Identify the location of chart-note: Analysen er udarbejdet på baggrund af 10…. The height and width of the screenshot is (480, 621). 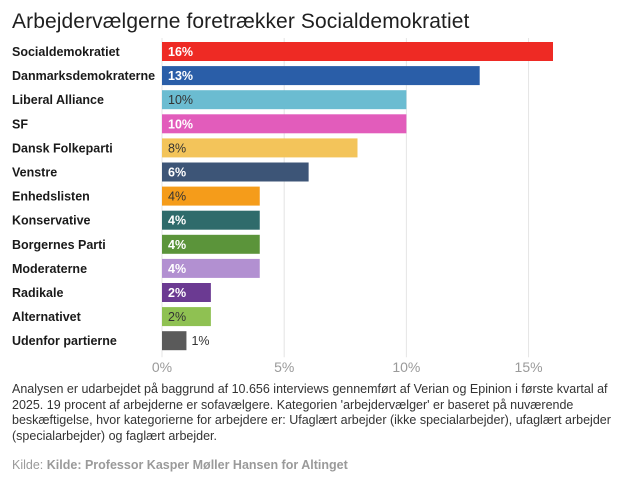
(311, 412).